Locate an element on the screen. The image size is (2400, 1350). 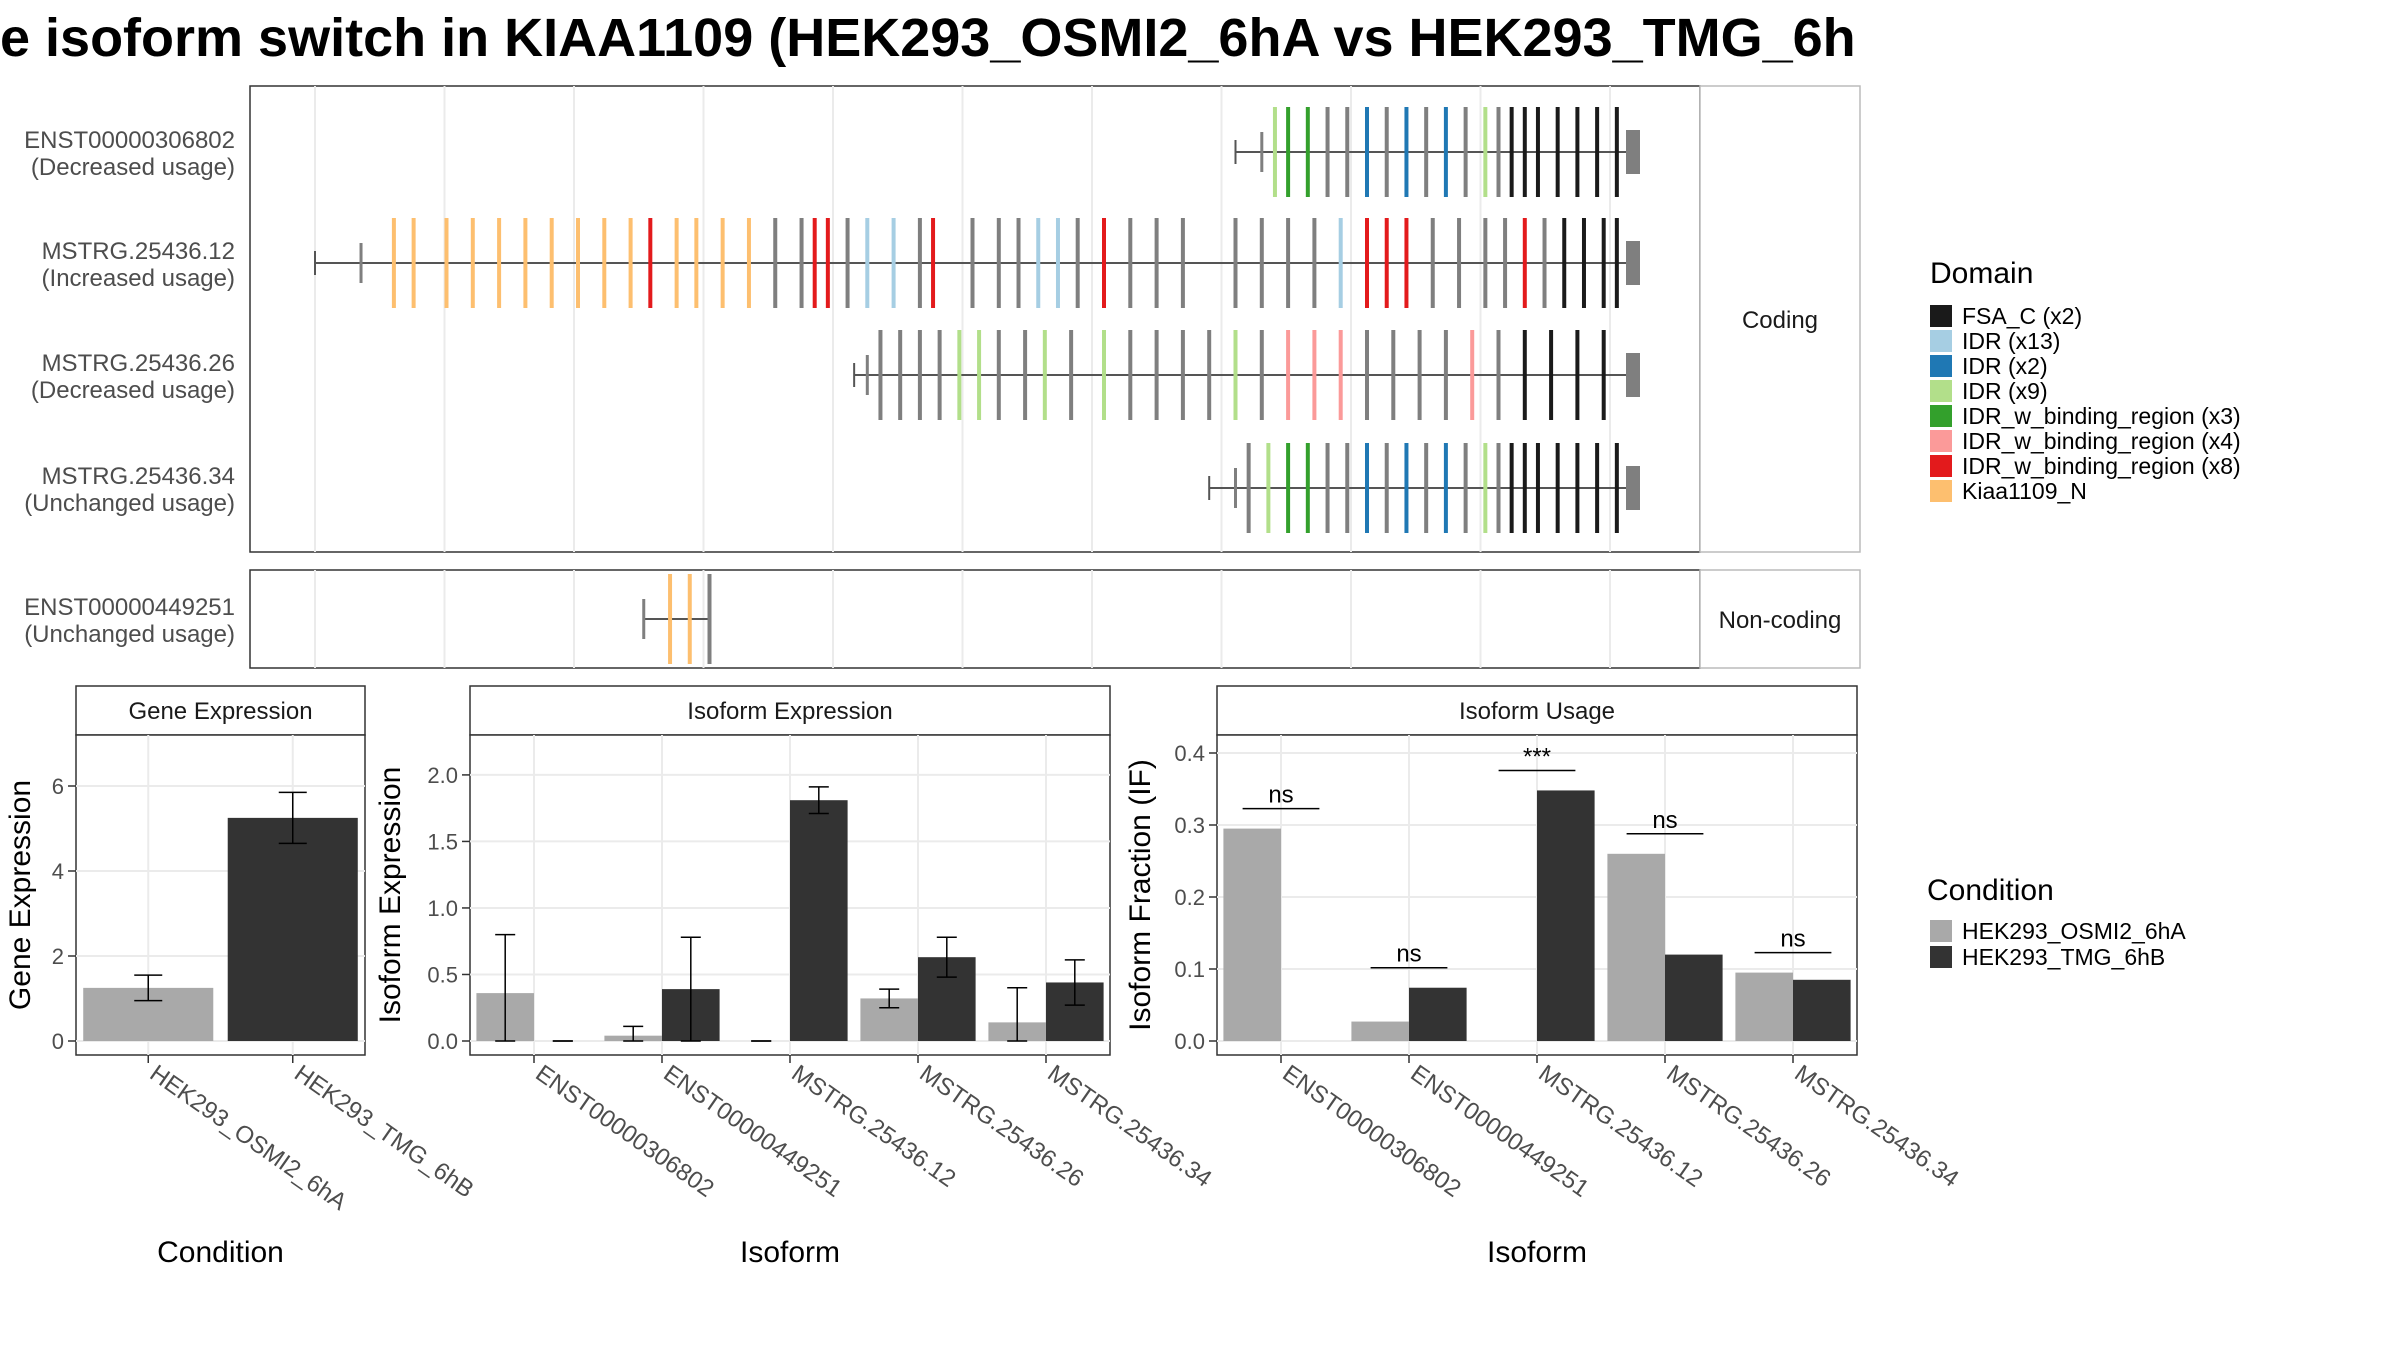
transcript-track: MSTRG.25436.34(Unchanged usage) is located at coordinates (832, 488).